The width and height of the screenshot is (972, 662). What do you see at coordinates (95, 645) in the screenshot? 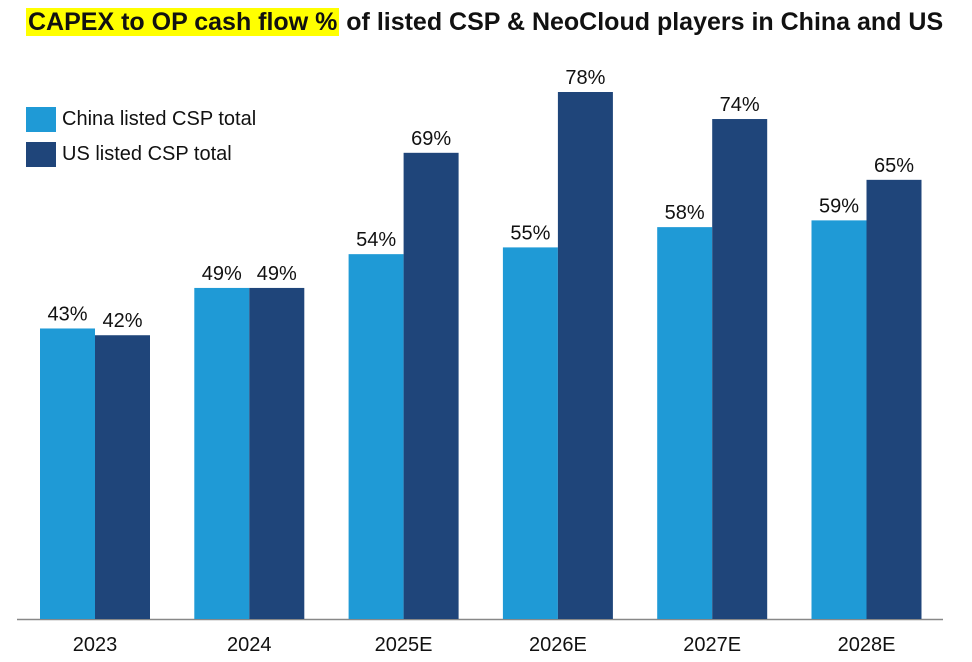
I see `x-tick-label-2023: 2023` at bounding box center [95, 645].